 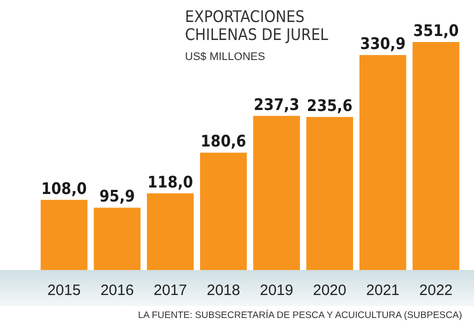 I want to click on data-label: 108,0, so click(x=64, y=188).